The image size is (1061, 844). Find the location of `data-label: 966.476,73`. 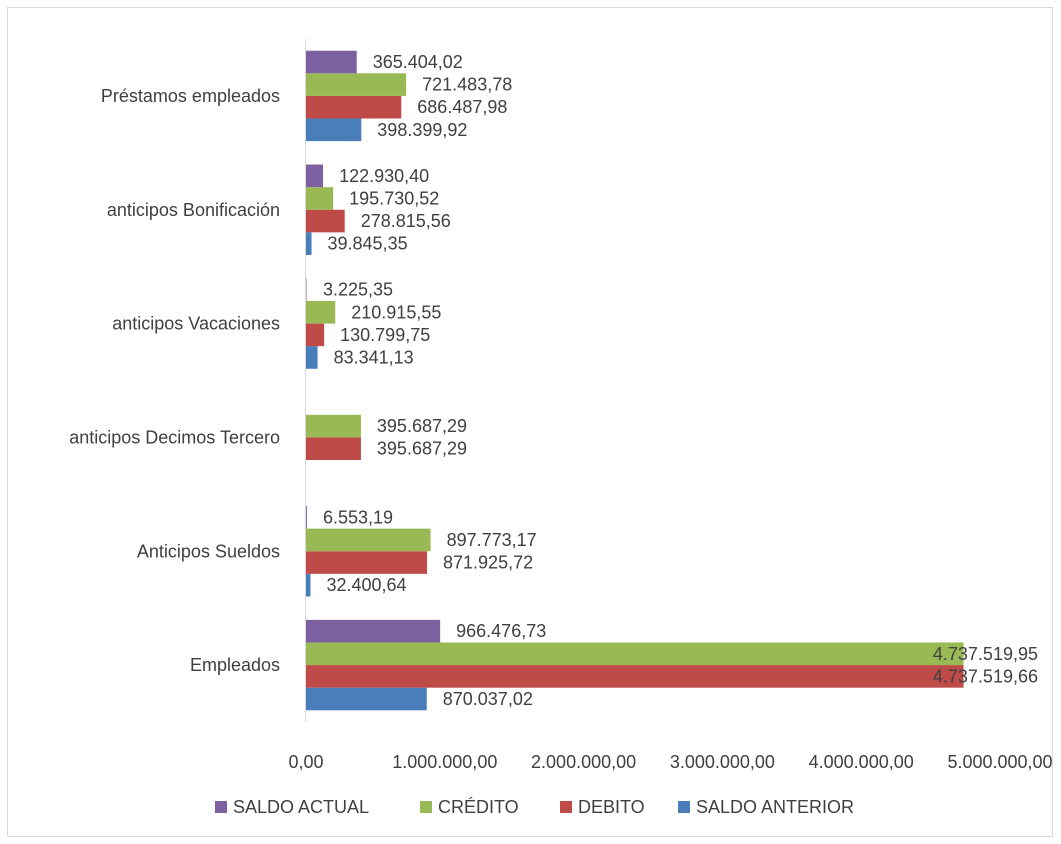

data-label: 966.476,73 is located at coordinates (501, 631).